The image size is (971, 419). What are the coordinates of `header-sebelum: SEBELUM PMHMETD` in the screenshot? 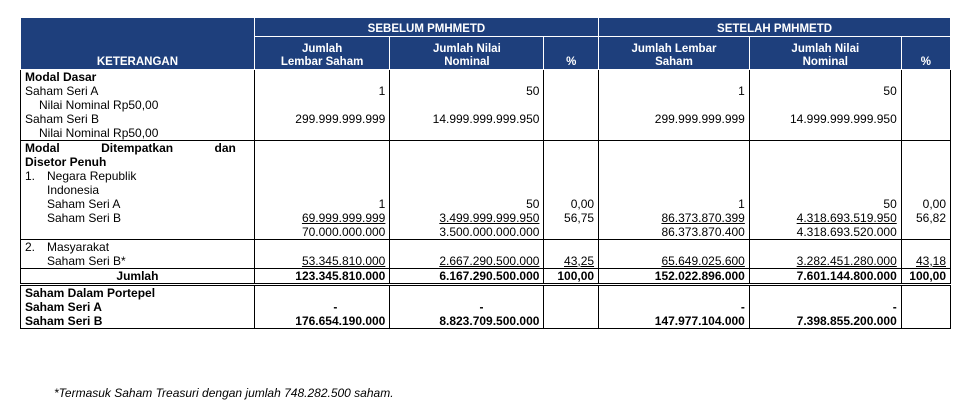 It's located at (426, 27).